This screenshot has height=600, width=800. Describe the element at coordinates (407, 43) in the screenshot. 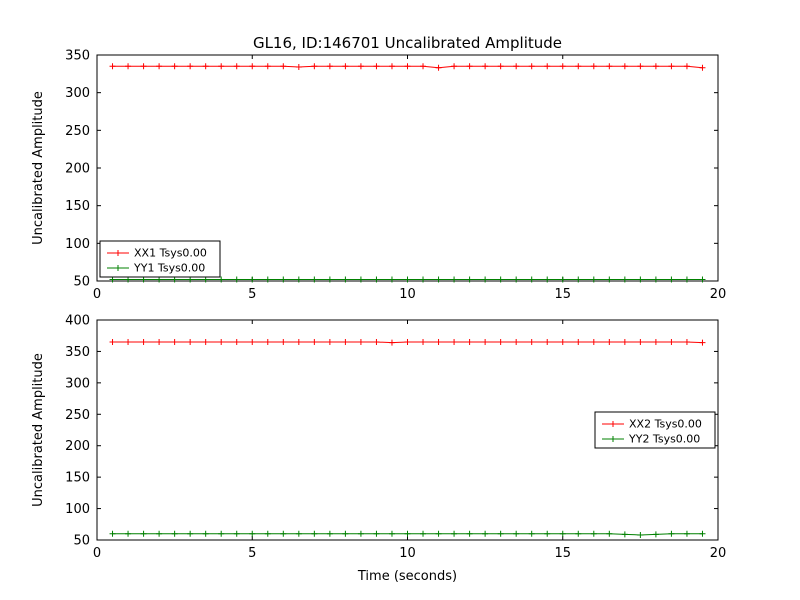

I see `chart-title: GL16, ID:146701 Uncalibrated Amplitude` at that location.